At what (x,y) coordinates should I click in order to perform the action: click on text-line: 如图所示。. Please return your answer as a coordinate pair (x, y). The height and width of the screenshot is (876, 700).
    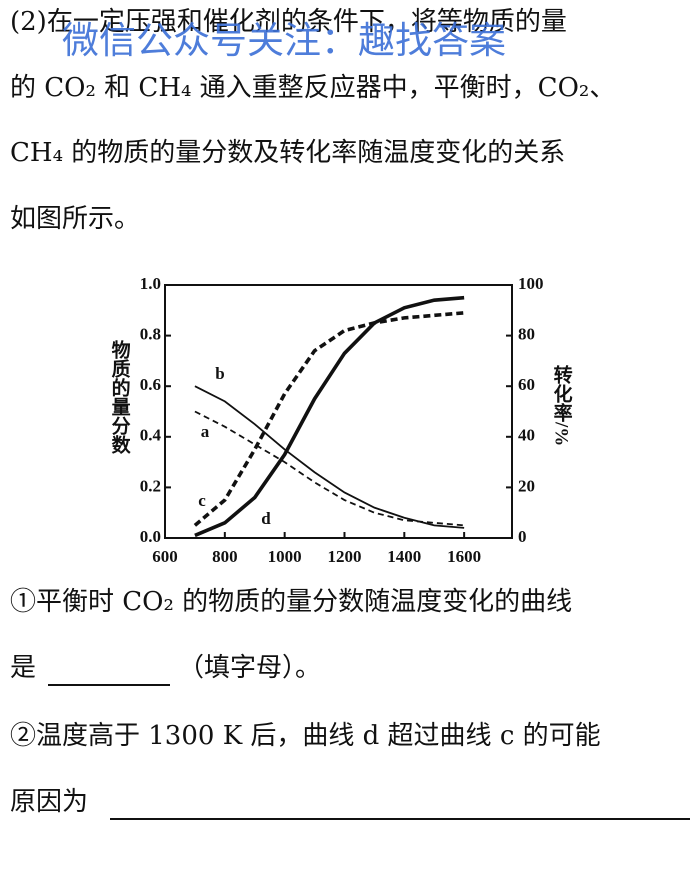
    Looking at the image, I should click on (75, 219).